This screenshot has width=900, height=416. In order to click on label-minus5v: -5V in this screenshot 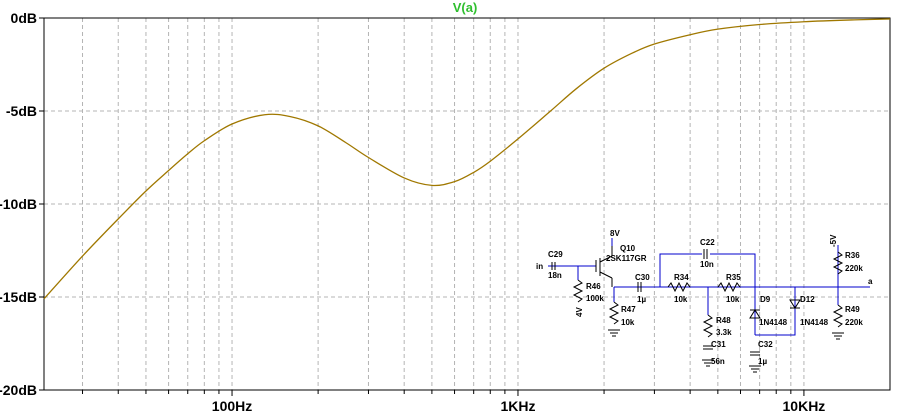, I will do `click(833, 240)`.